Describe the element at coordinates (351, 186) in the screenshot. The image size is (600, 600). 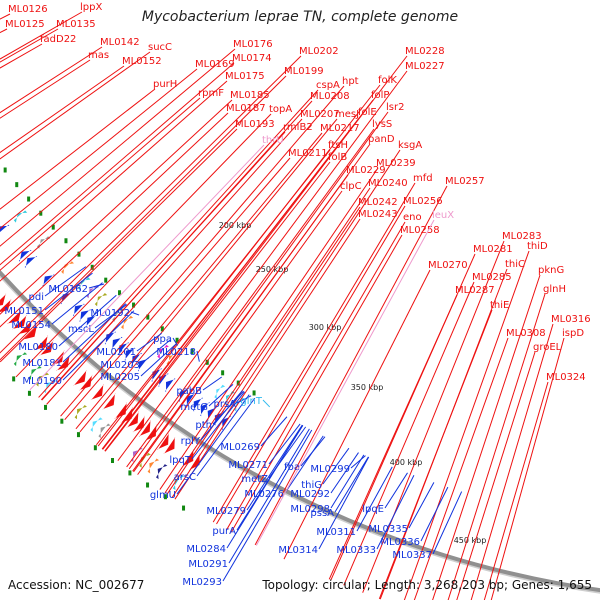
I see `forward-gene-label: clpC` at that location.